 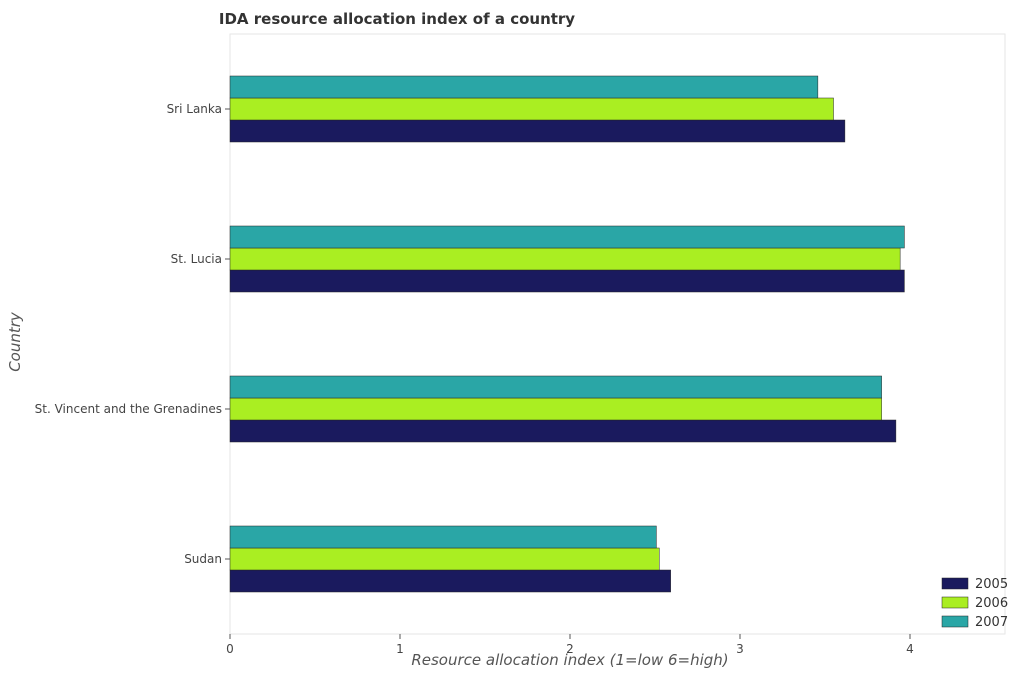 I want to click on legend-swatch-2005, so click(x=955, y=583).